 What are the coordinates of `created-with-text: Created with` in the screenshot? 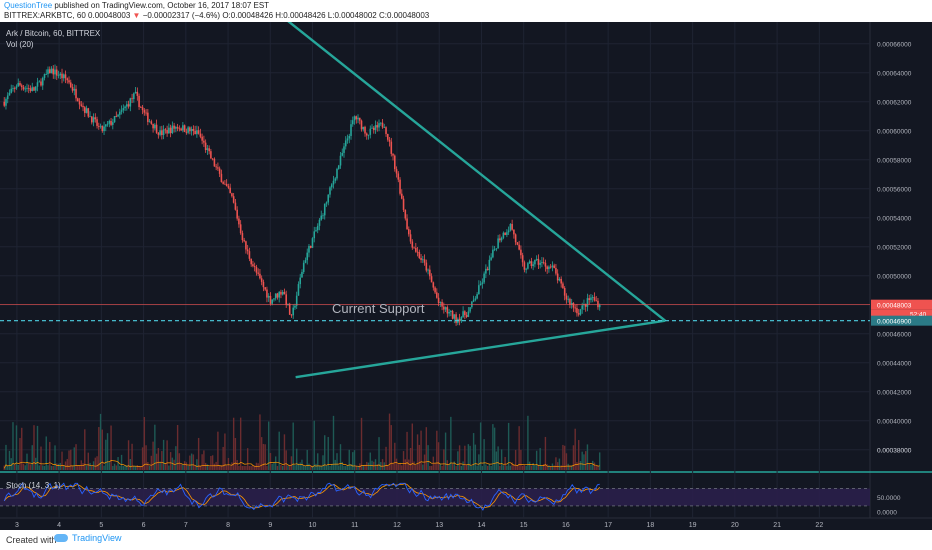 It's located at (31, 540).